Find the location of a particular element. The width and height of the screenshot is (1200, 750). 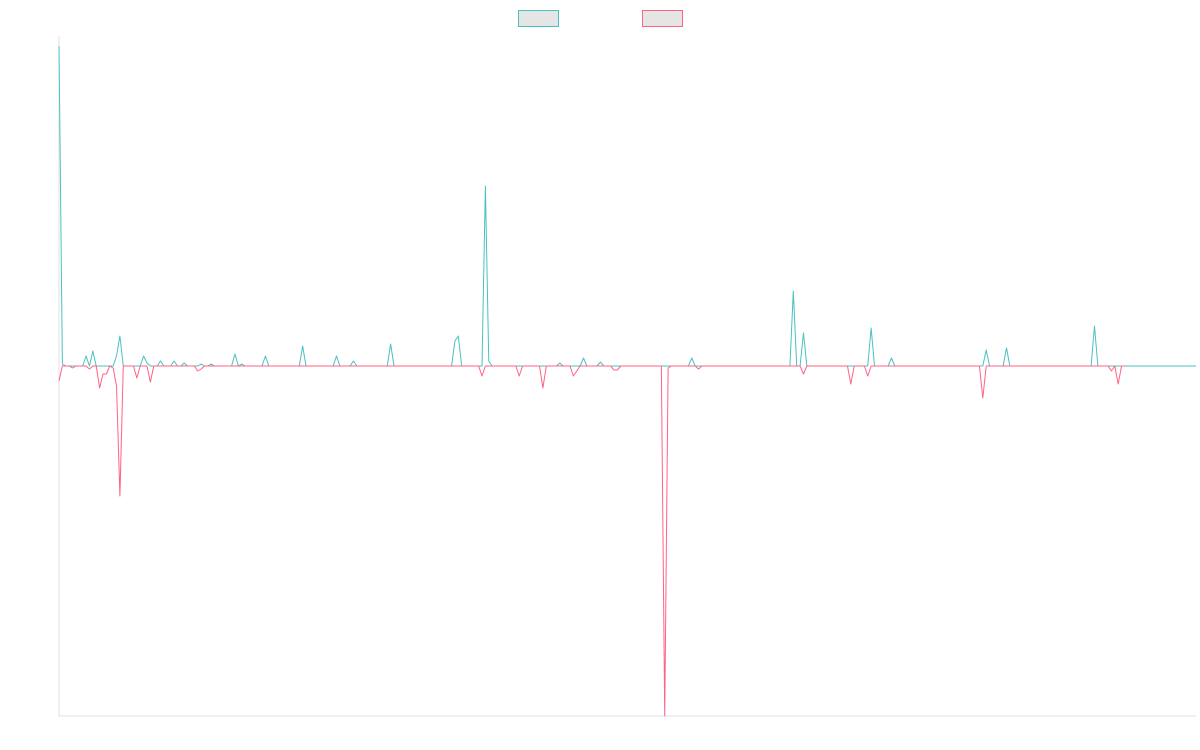

legend is located at coordinates (600, 18).